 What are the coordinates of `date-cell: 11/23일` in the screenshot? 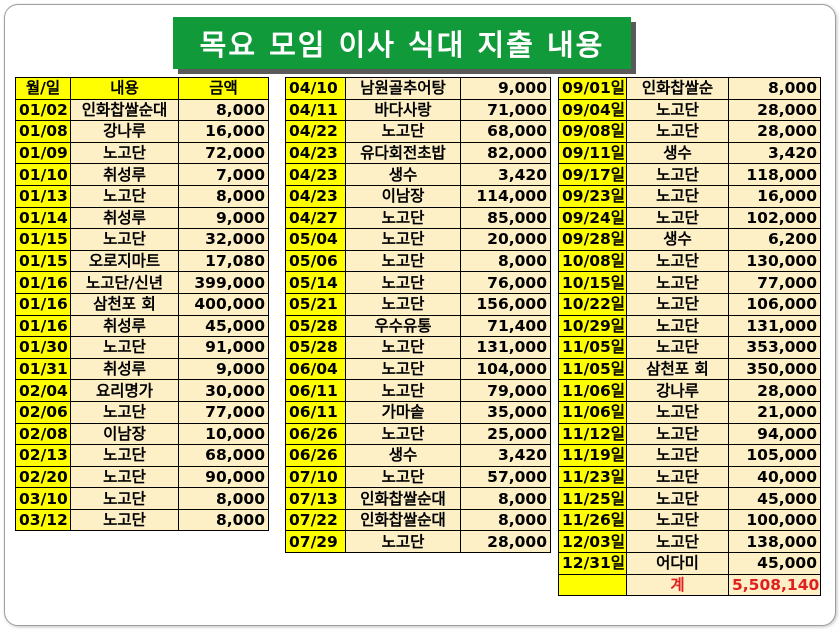 It's located at (592, 477).